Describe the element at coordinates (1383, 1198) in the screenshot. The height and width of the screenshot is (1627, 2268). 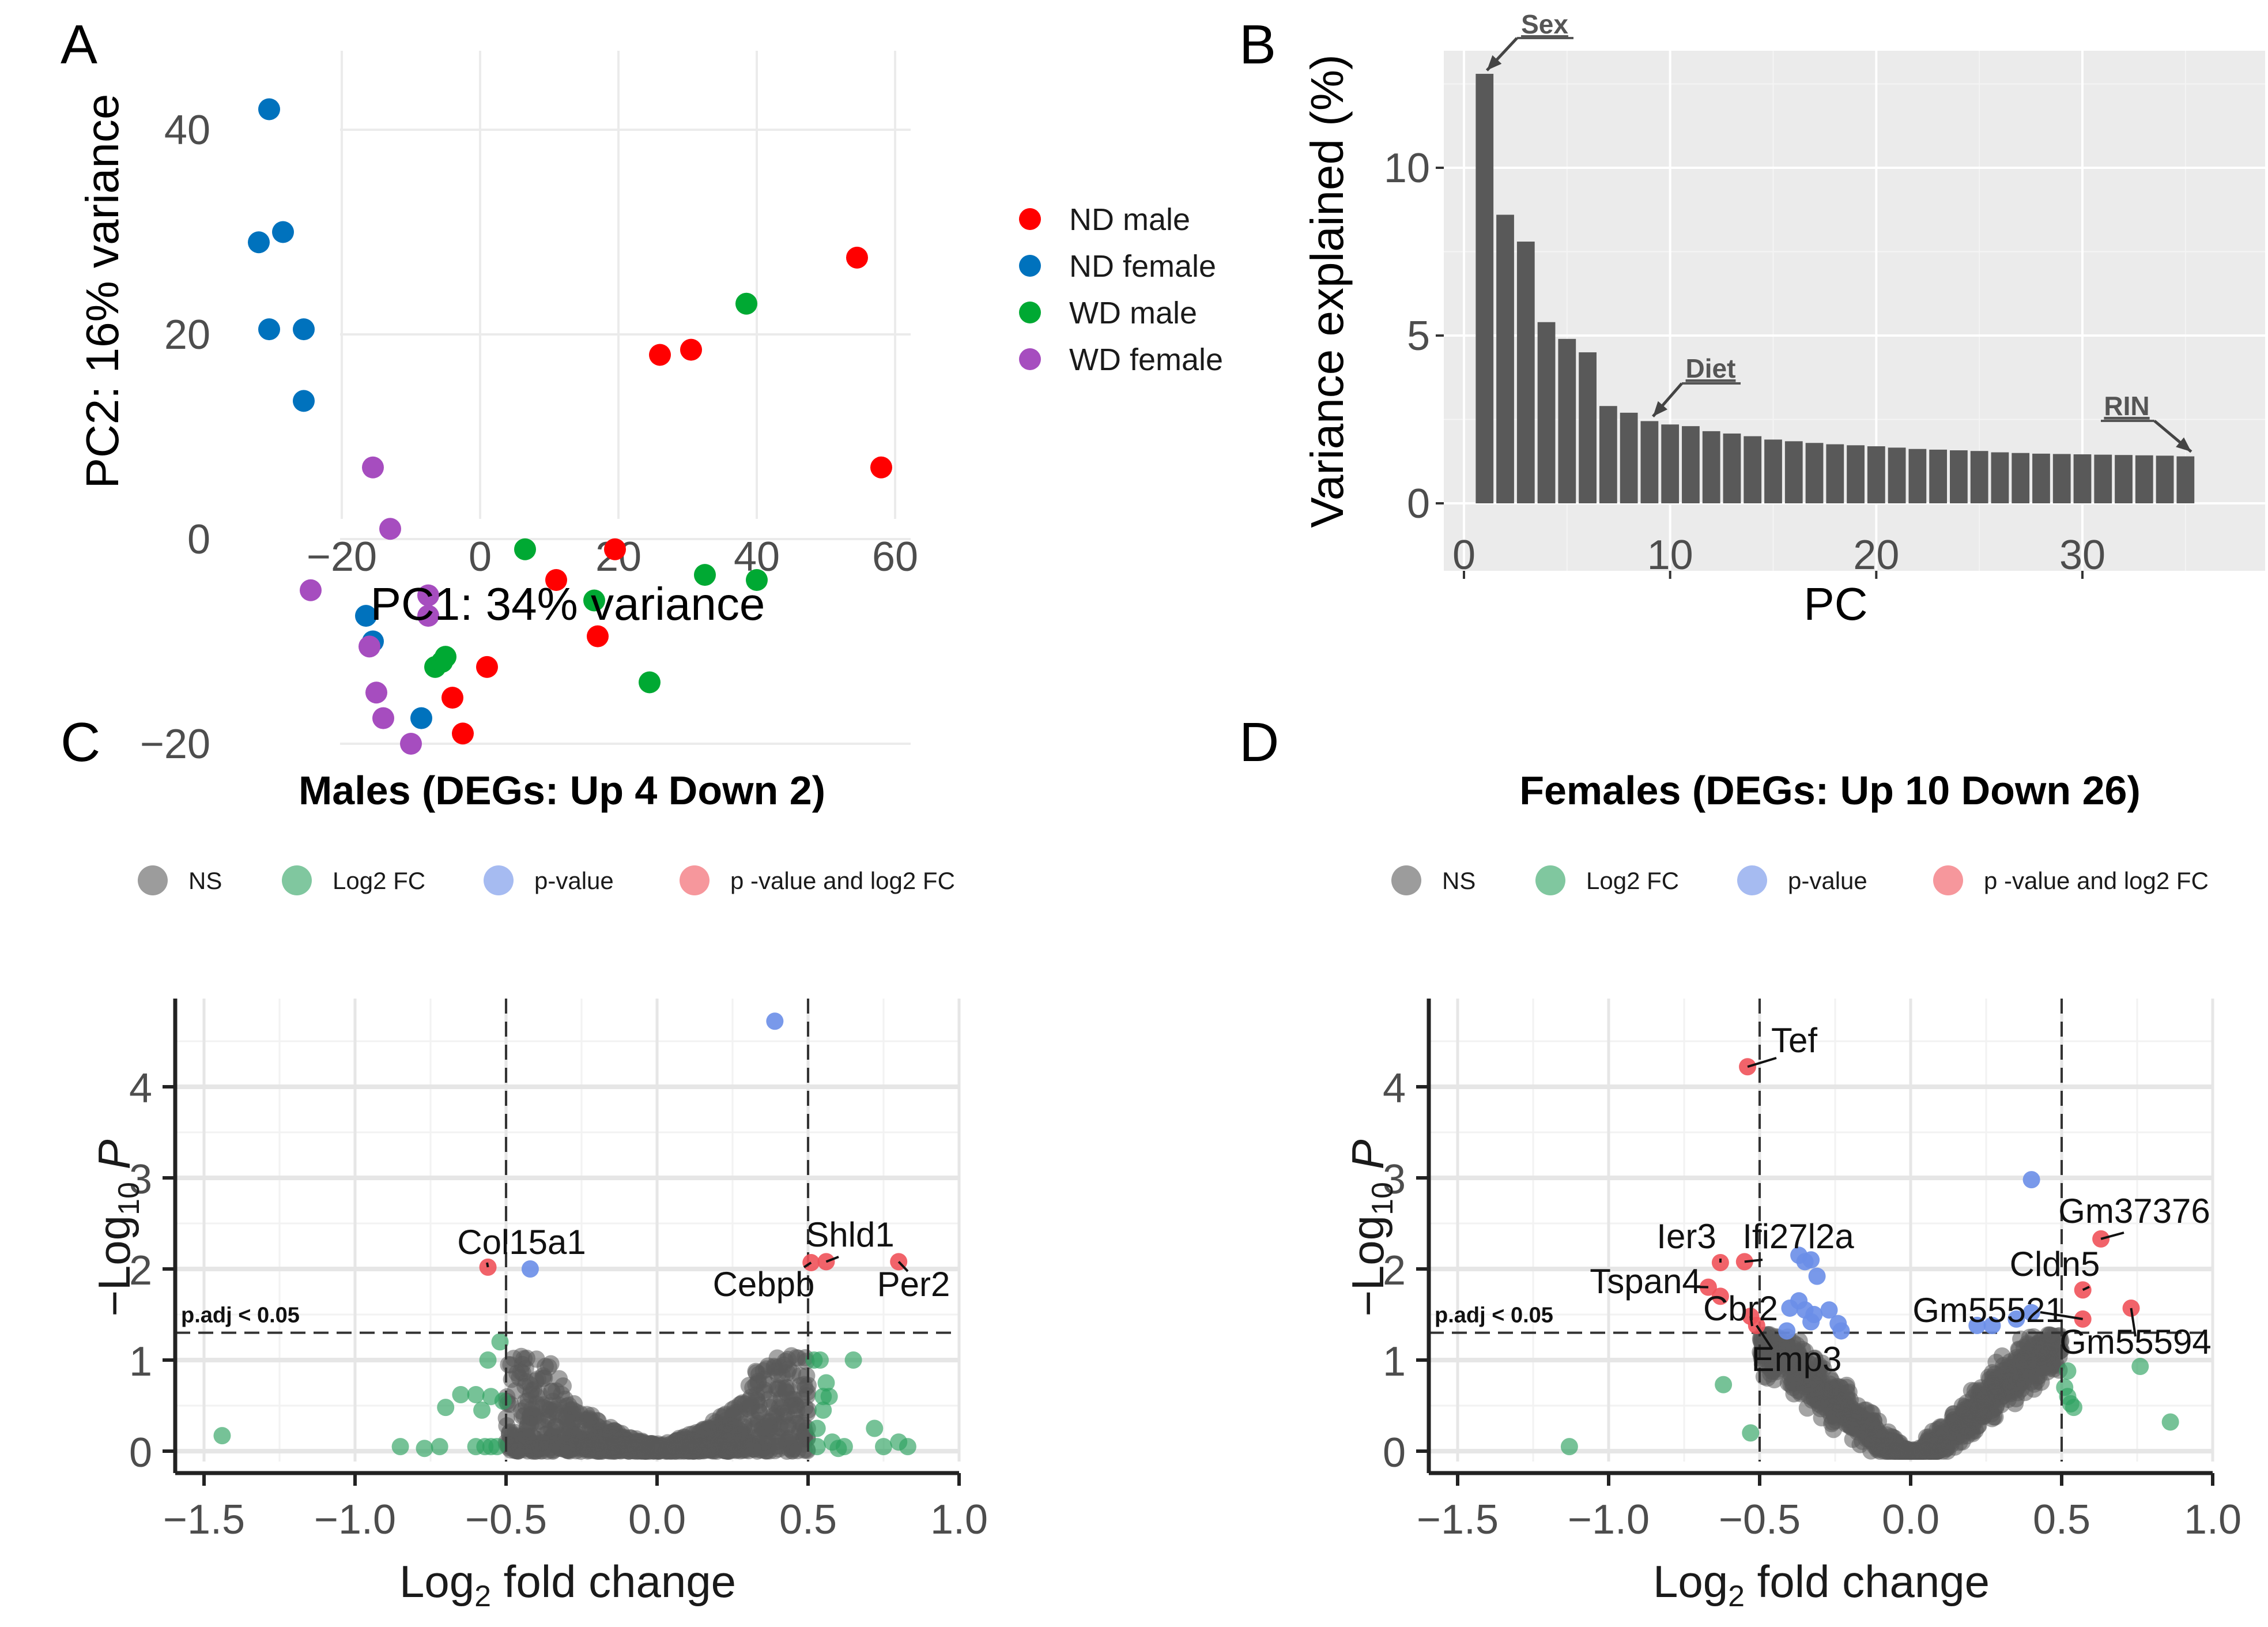
I see `y-axis-title-sub: 10` at that location.